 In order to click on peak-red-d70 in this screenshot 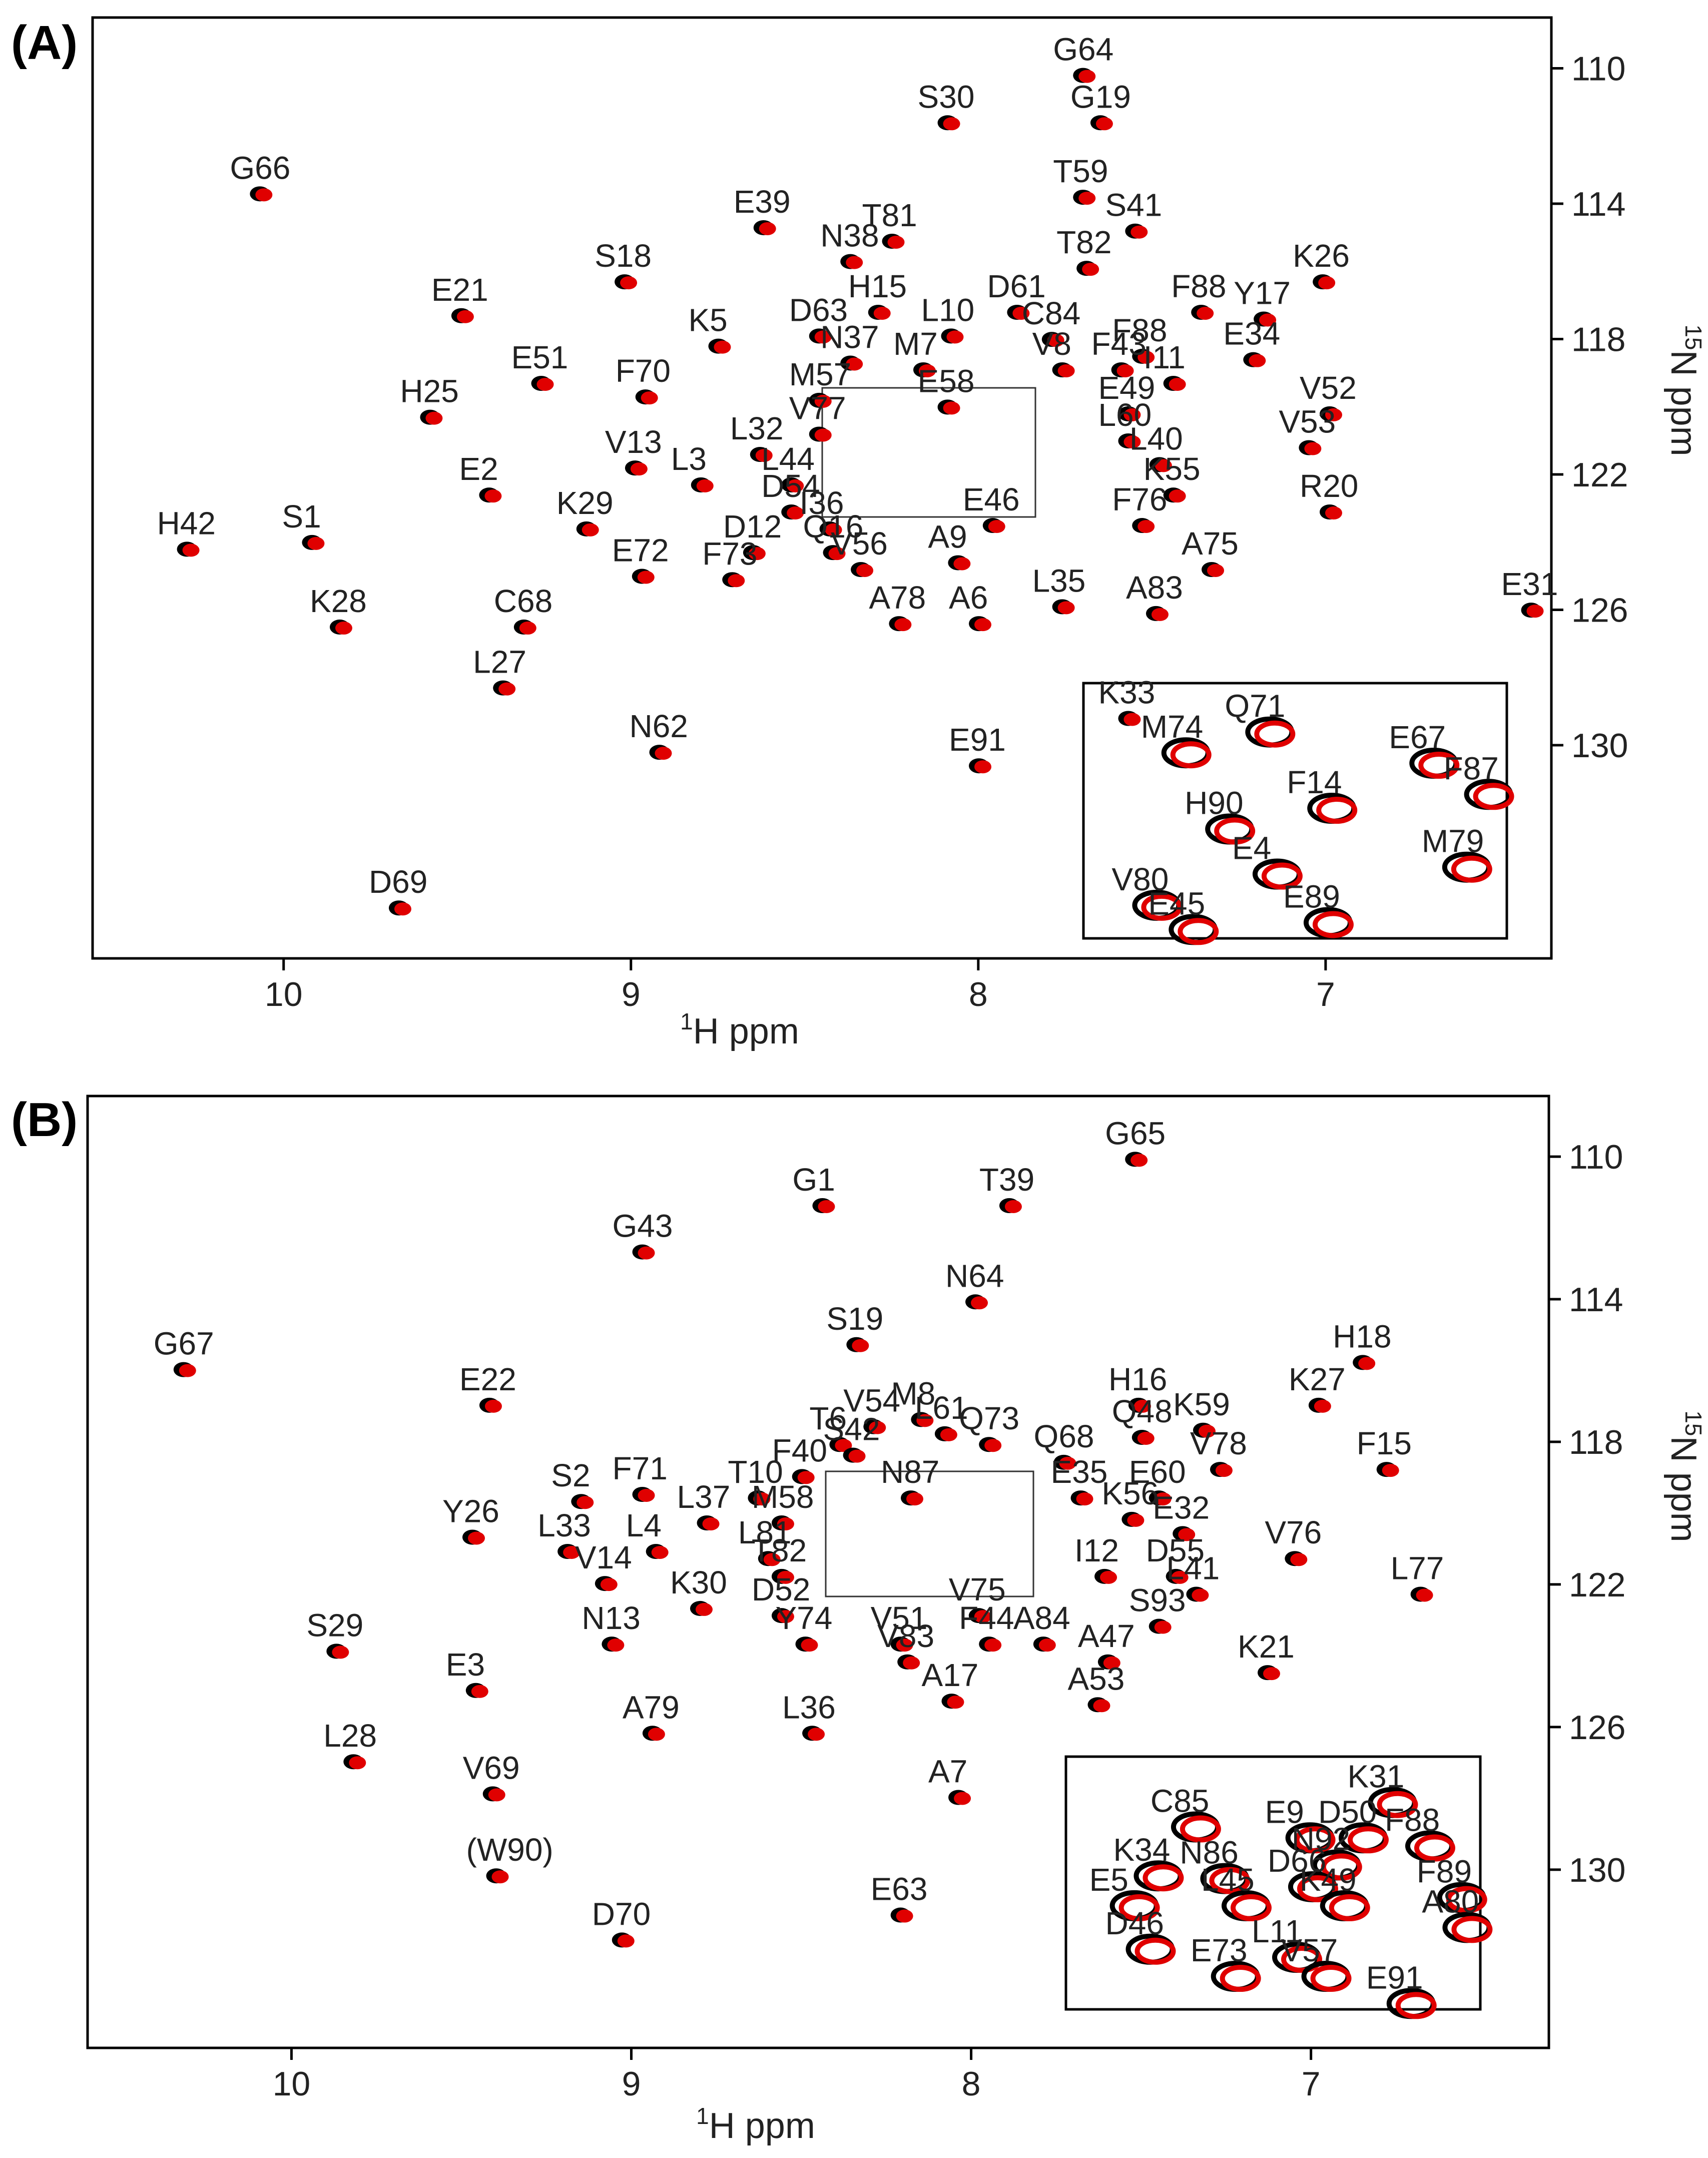, I will do `click(626, 1941)`.